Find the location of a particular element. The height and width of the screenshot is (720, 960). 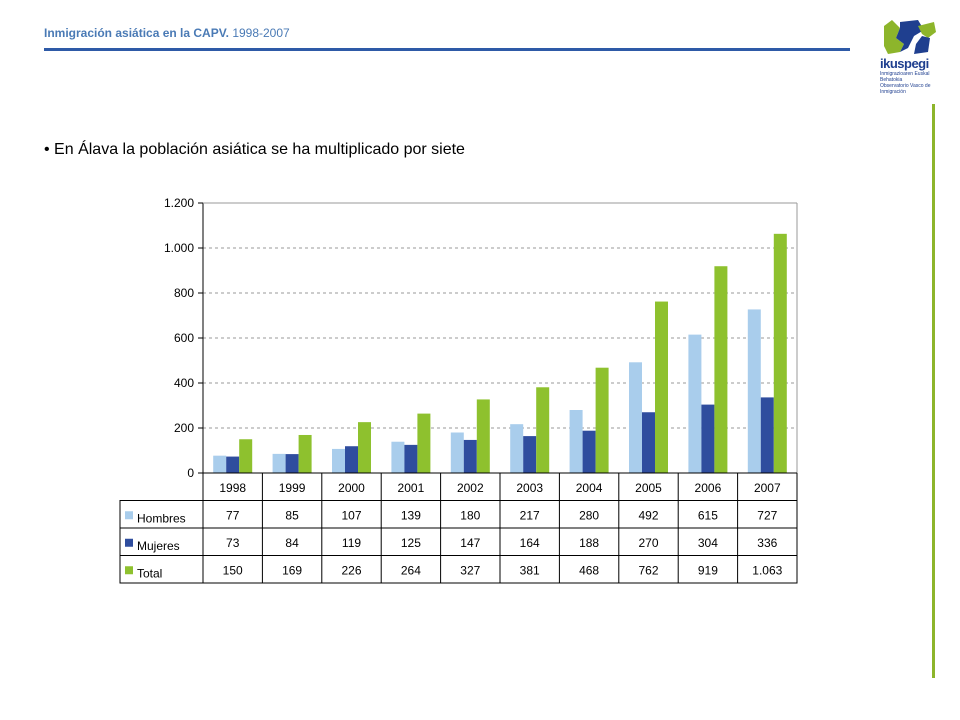

y-tick-label: 200 is located at coordinates (184, 428).